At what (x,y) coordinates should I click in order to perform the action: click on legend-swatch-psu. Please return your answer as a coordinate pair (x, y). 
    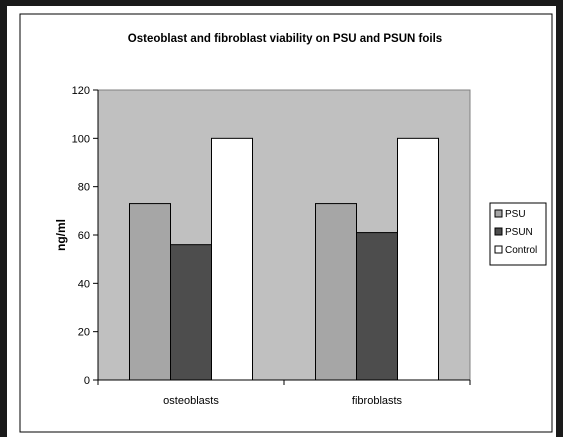
    Looking at the image, I should click on (498, 213).